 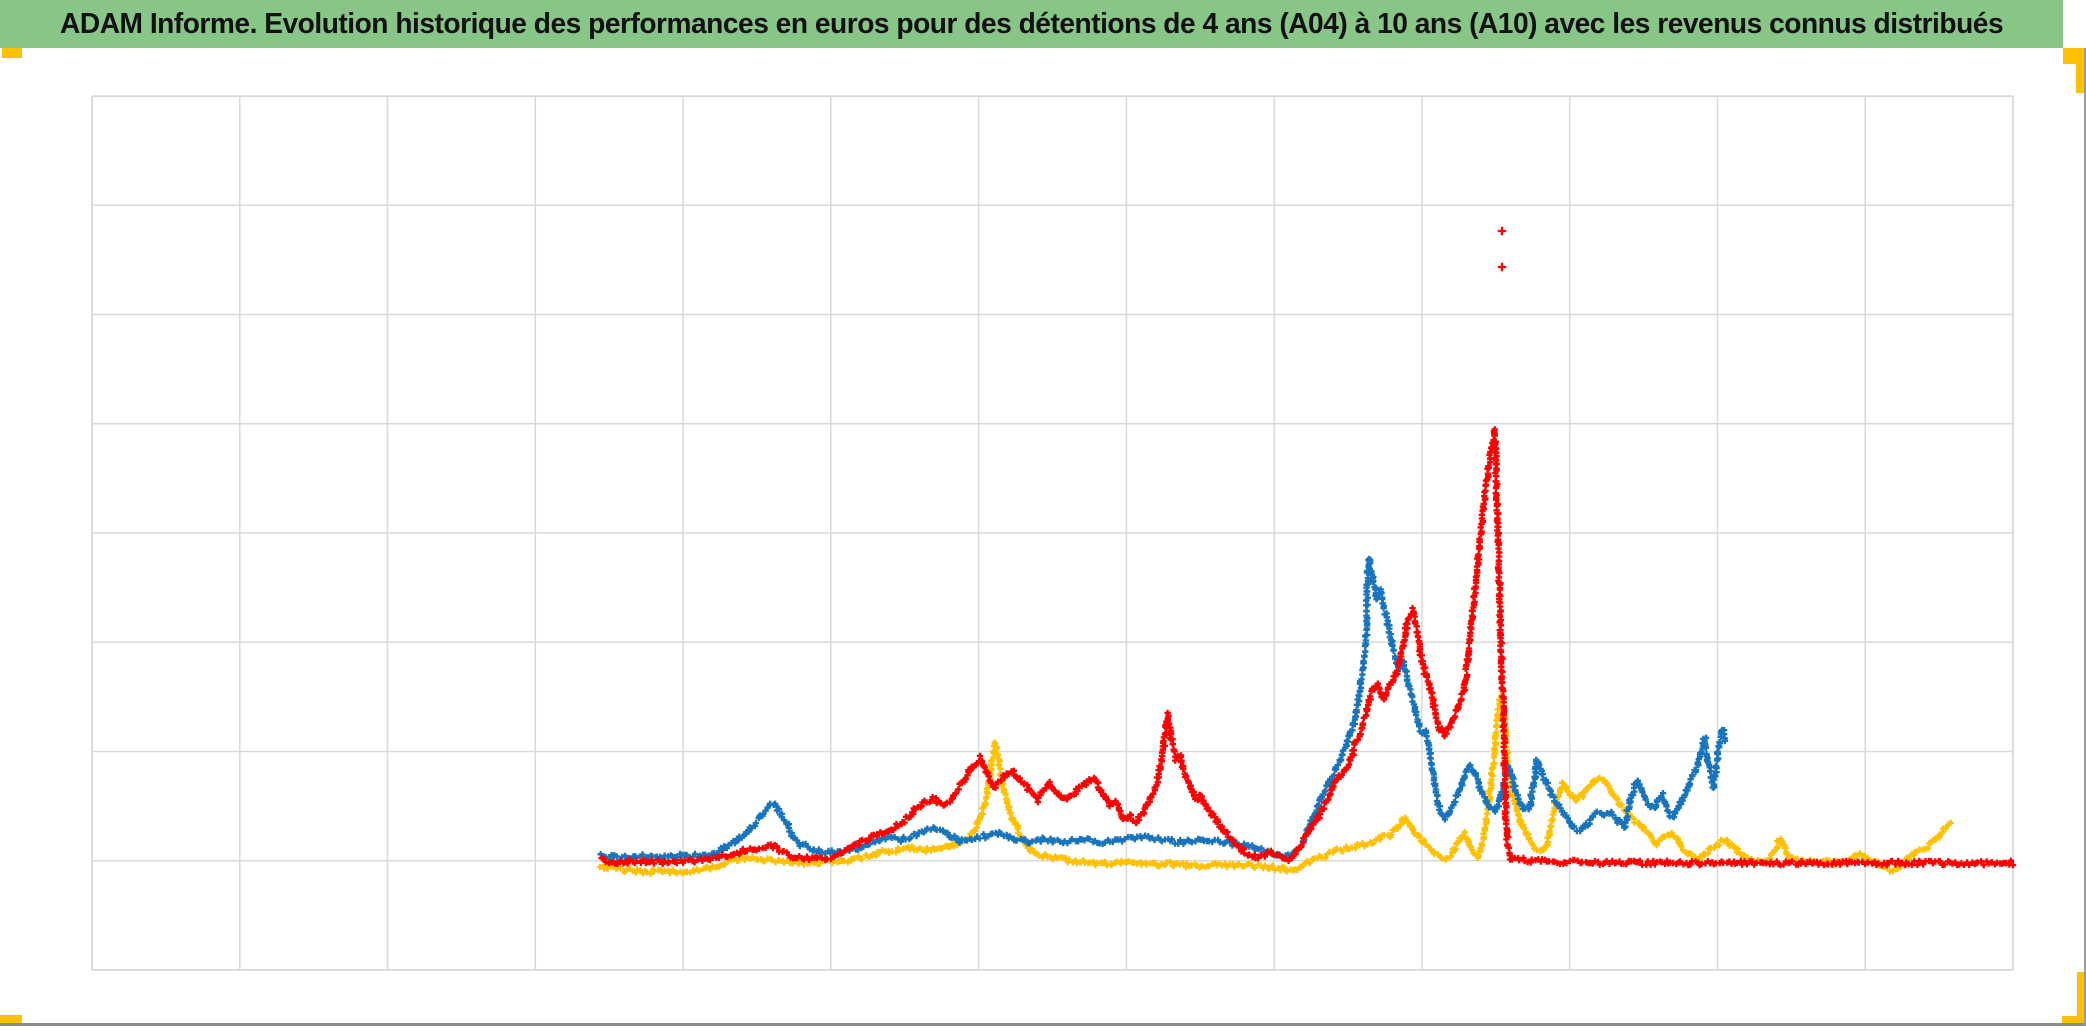 I want to click on accent-corner-top-right-v, so click(x=2081, y=78).